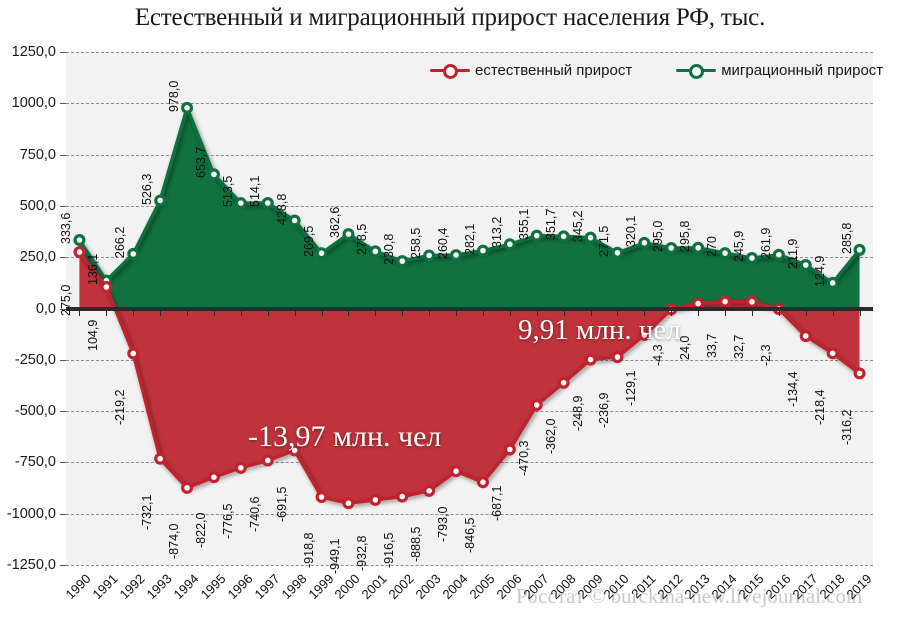 Image resolution: width=900 pixels, height=620 pixels. What do you see at coordinates (779, 70) in the screenshot?
I see `legend-item-migration: миграционный прирост` at bounding box center [779, 70].